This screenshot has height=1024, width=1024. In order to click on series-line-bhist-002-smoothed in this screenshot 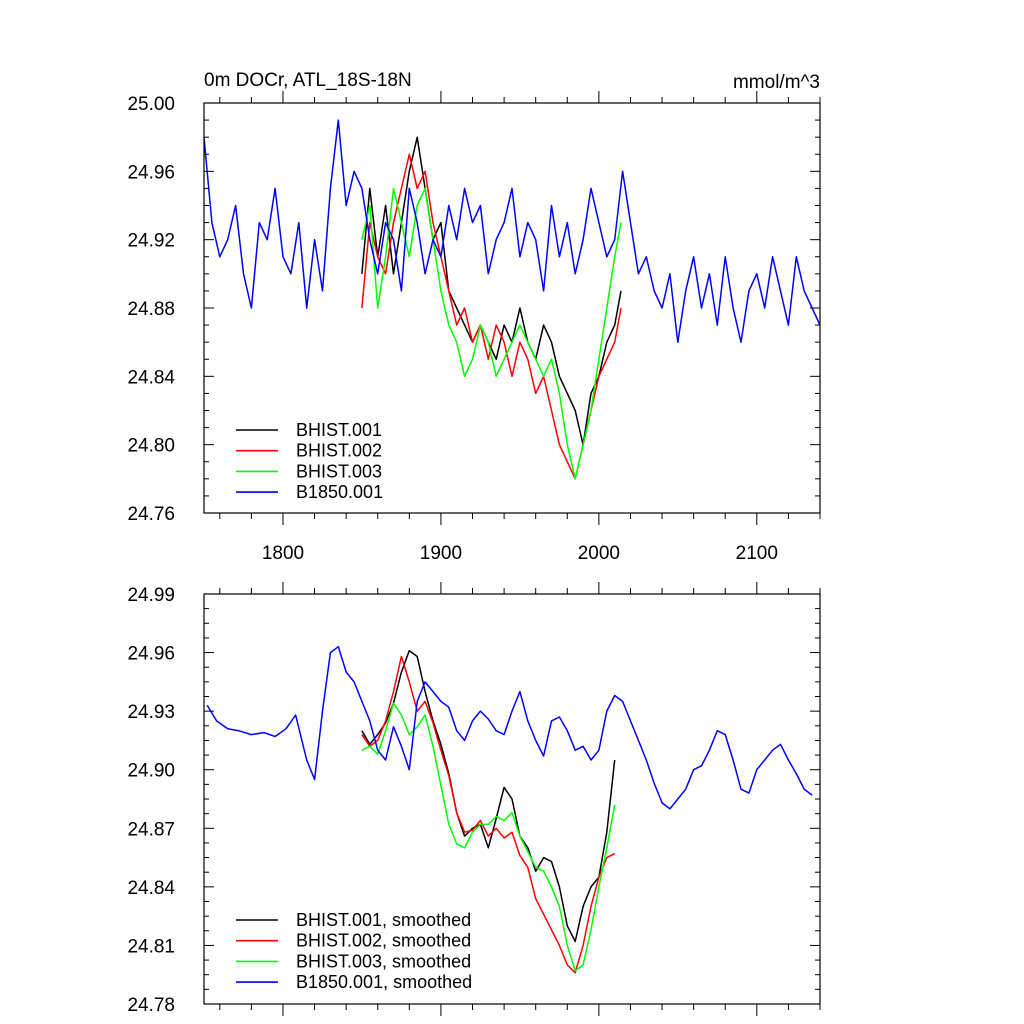, I will do `click(488, 814)`.